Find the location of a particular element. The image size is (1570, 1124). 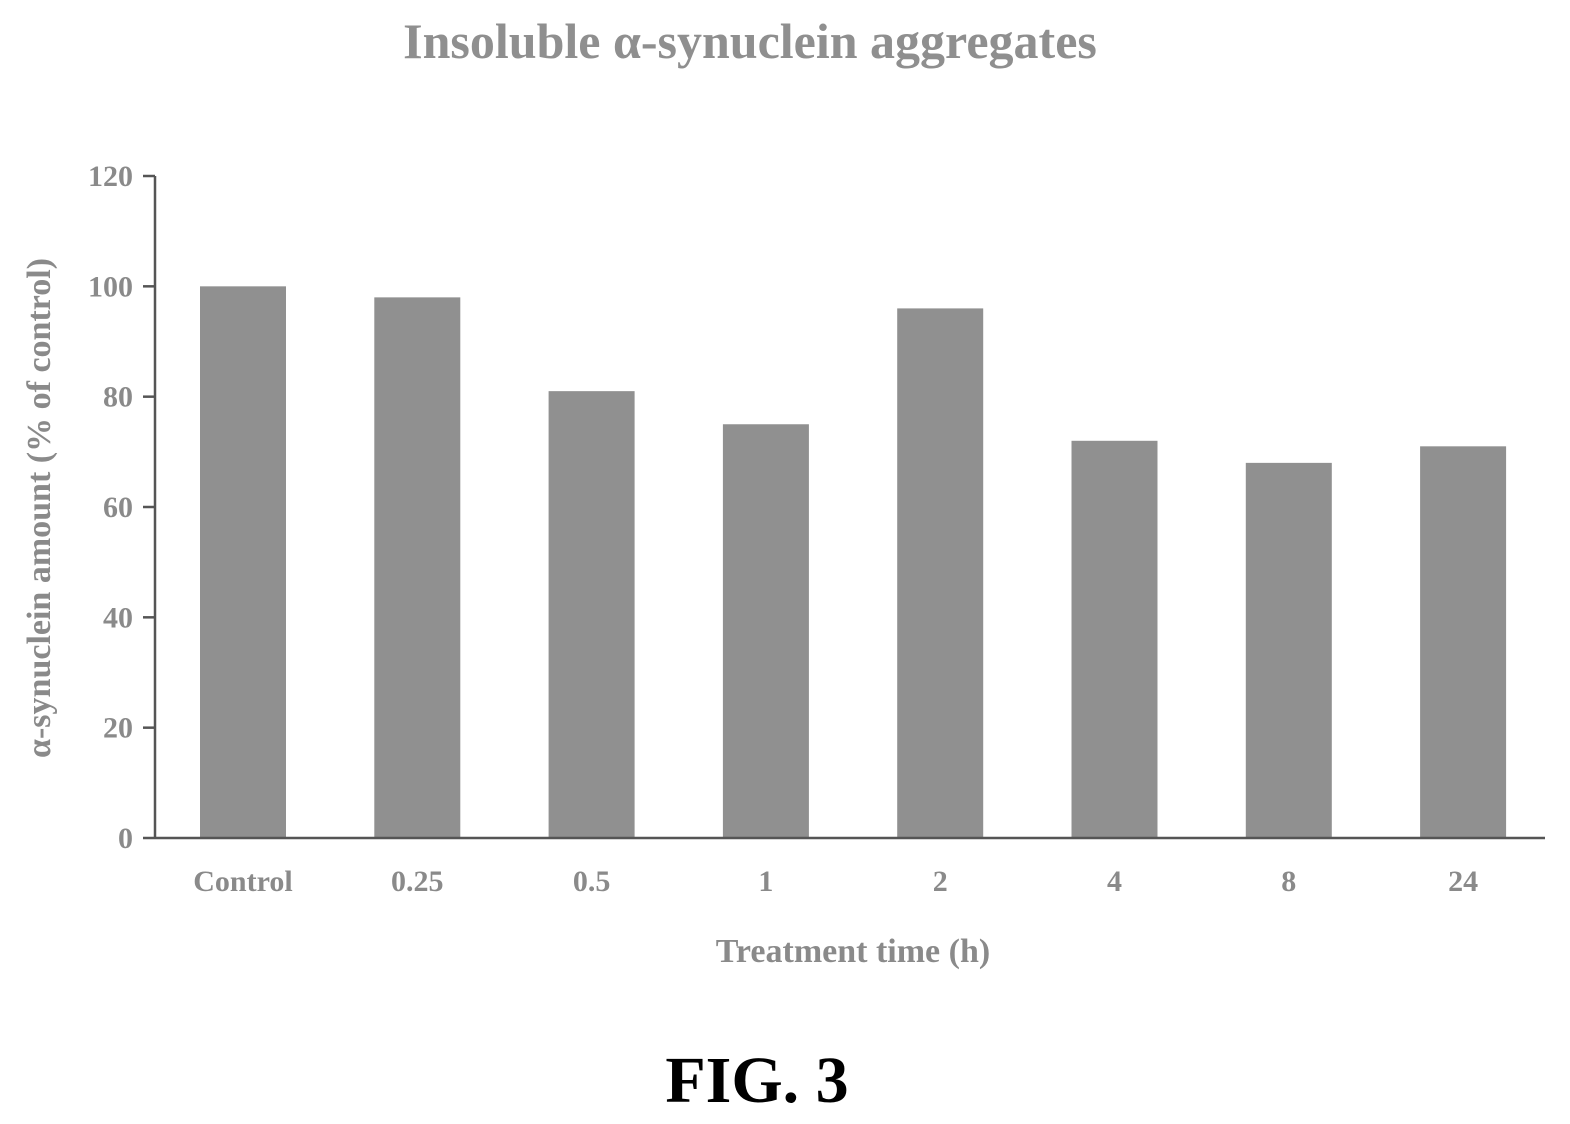

x-tick-label: 0.25 is located at coordinates (417, 881).